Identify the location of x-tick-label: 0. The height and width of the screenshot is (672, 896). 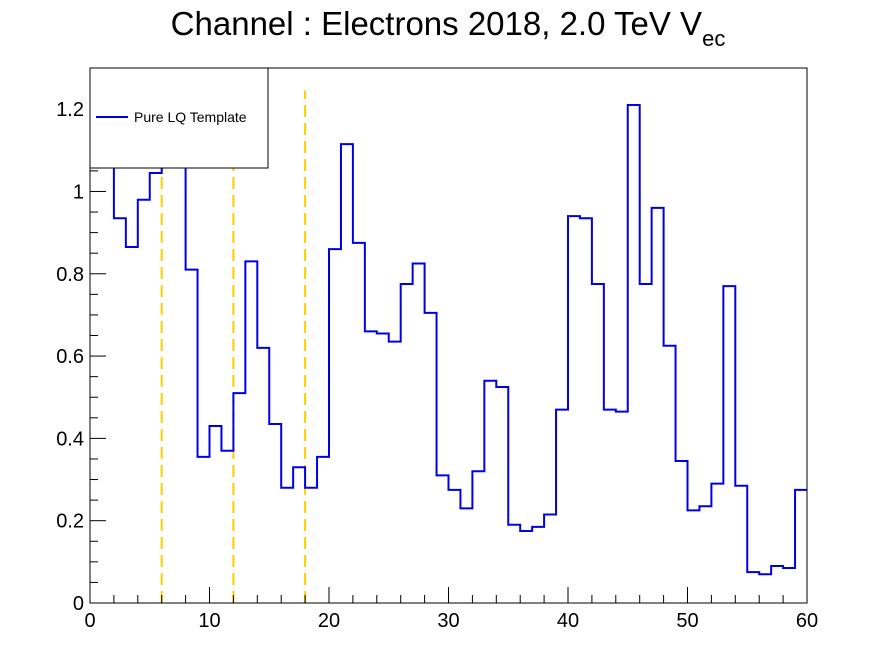
(89, 621).